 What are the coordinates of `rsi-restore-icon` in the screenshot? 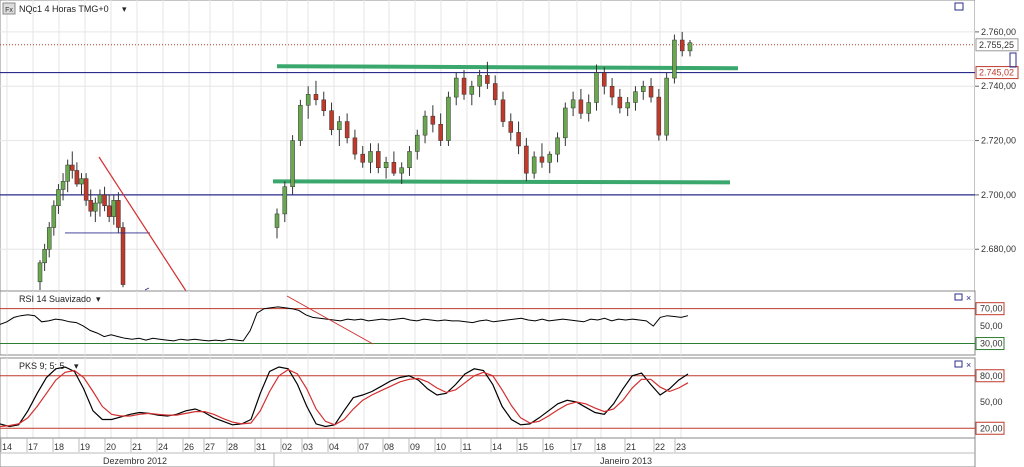 It's located at (958, 297).